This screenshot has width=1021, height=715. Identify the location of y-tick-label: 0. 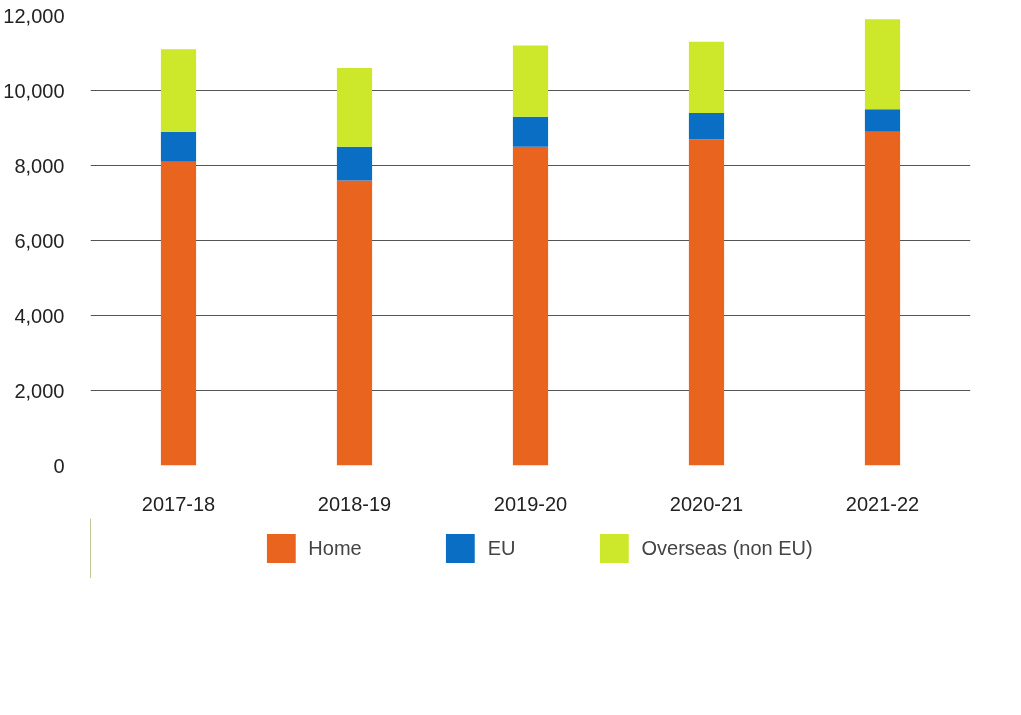
(59, 465).